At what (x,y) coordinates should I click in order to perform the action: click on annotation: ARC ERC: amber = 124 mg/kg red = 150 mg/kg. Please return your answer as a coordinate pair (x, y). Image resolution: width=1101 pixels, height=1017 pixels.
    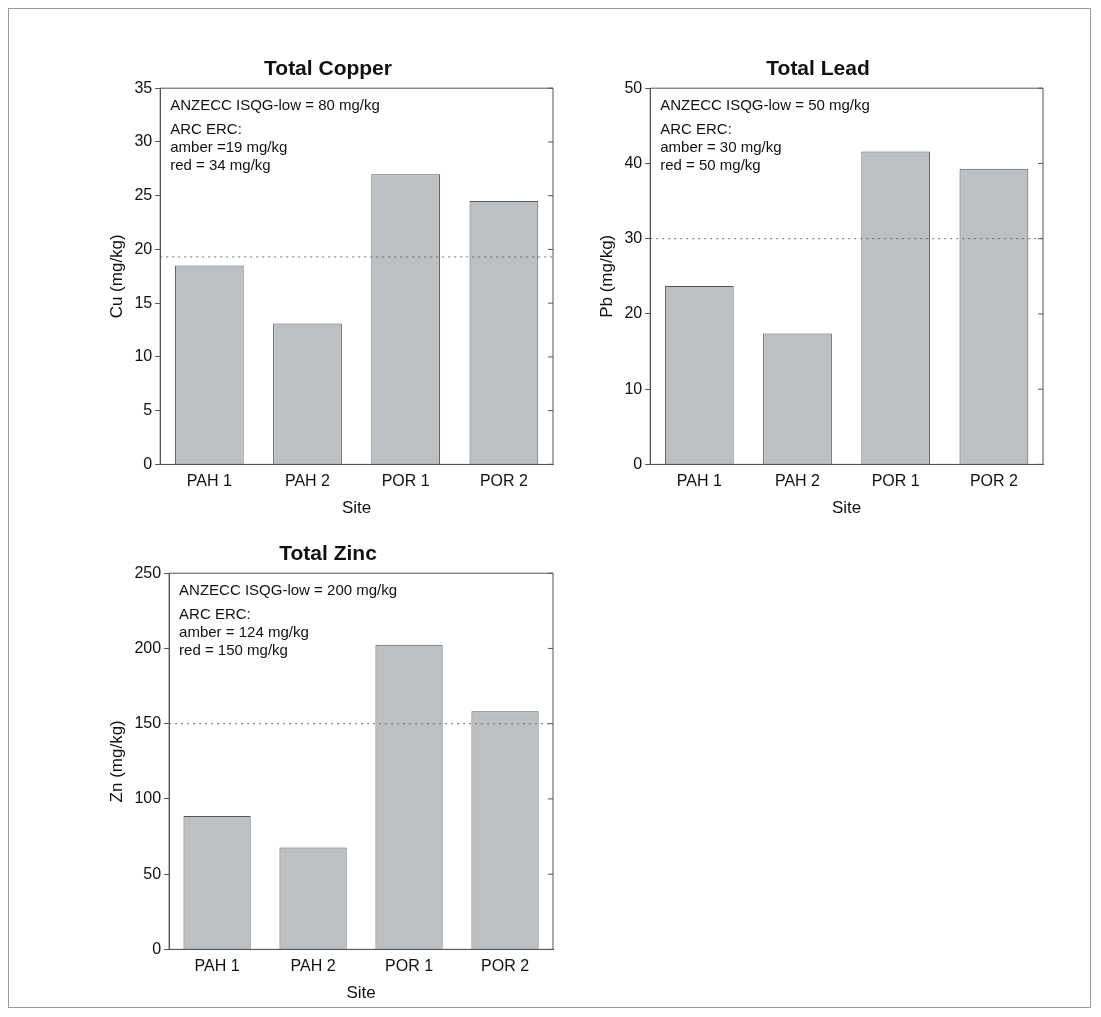
    Looking at the image, I should click on (244, 631).